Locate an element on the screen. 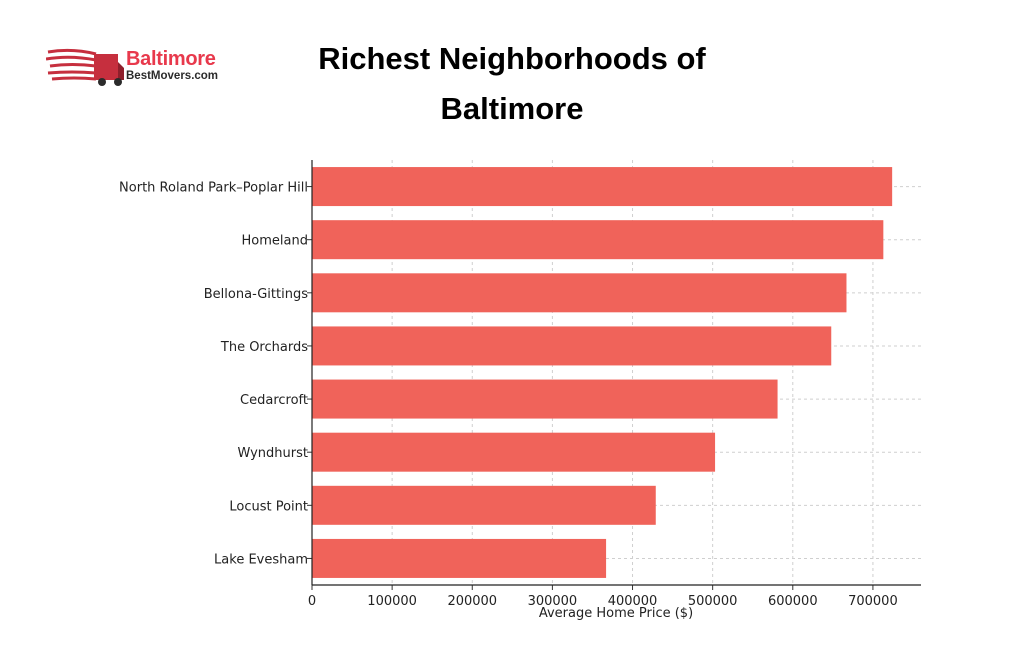 This screenshot has height=658, width=1024. y-tick-label: Wyndhurst is located at coordinates (272, 453).